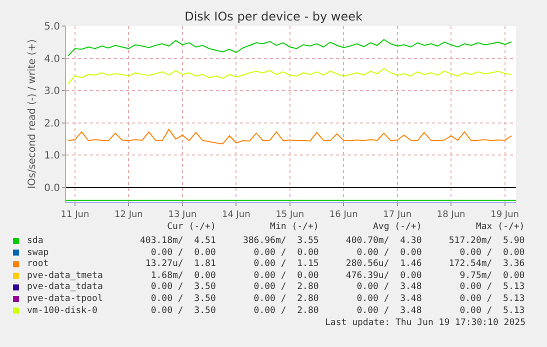 The width and height of the screenshot is (547, 347). Describe the element at coordinates (332, 227) in the screenshot. I see `text: Cur (-/+) Min (-/+) Avg (-/+) Max (-/+)` at that location.